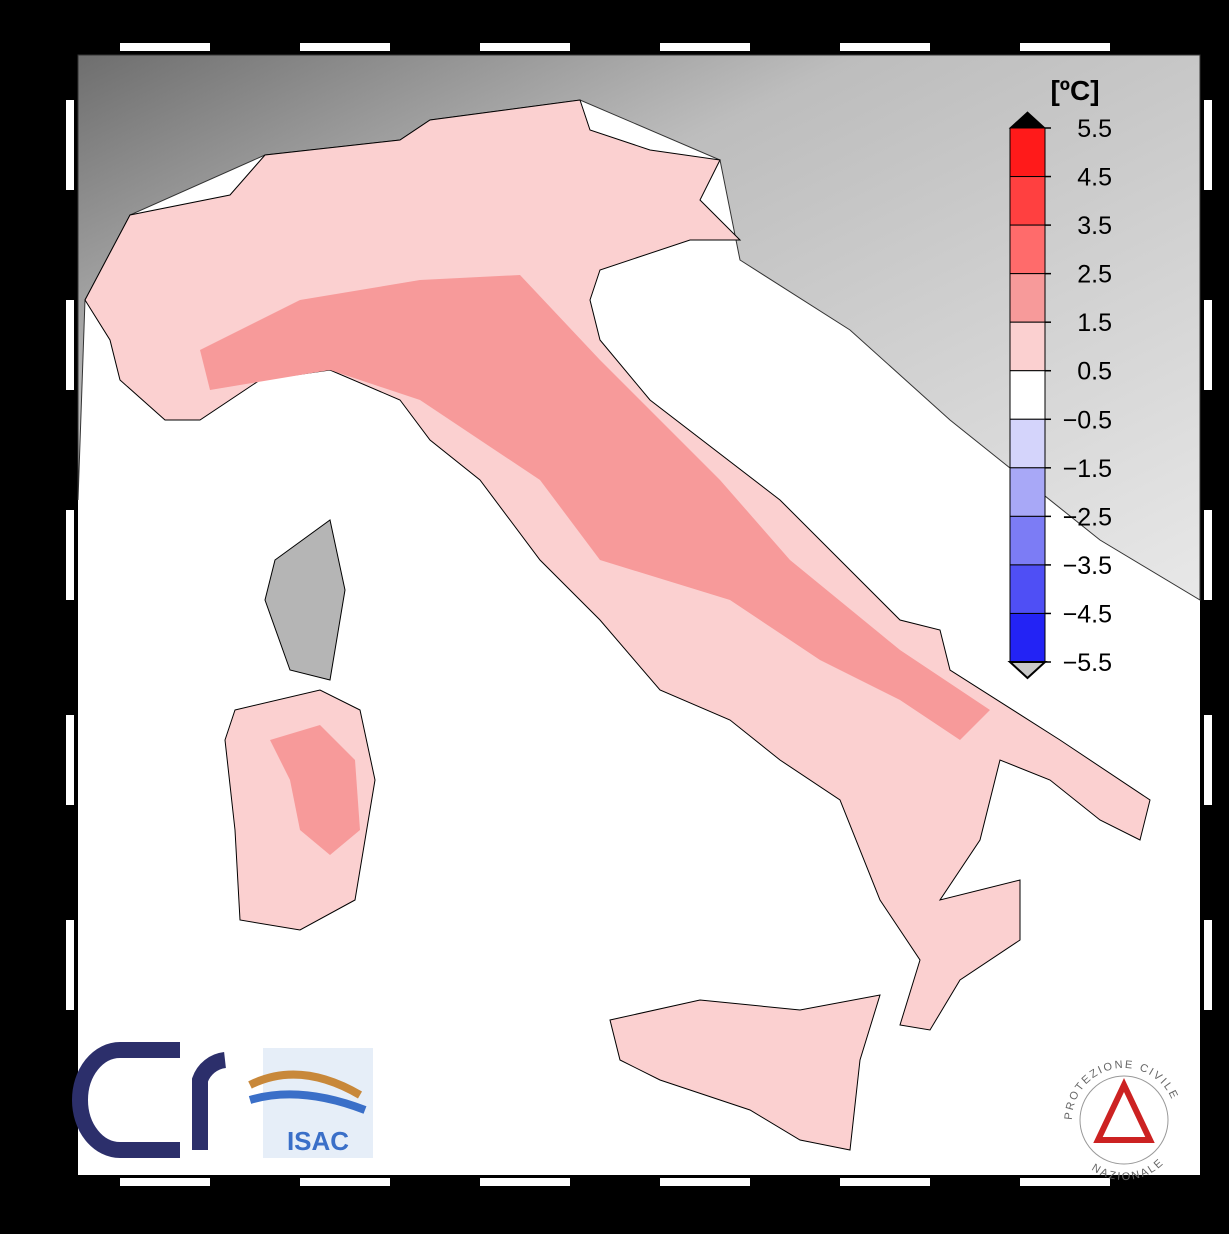 The height and width of the screenshot is (1234, 1229). What do you see at coordinates (1087, 663) in the screenshot?
I see `colorbar-tick-label: −5.5` at bounding box center [1087, 663].